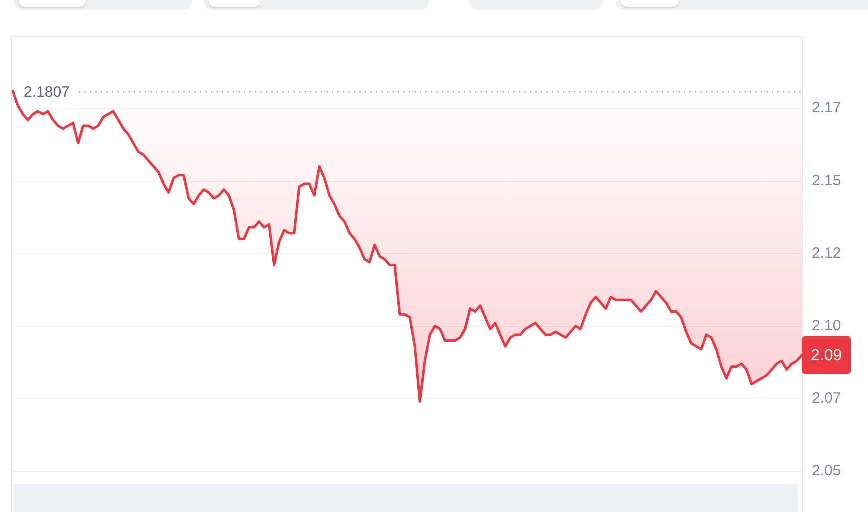 Image resolution: width=868 pixels, height=512 pixels. What do you see at coordinates (826, 356) in the screenshot?
I see `text: 2.09` at bounding box center [826, 356].